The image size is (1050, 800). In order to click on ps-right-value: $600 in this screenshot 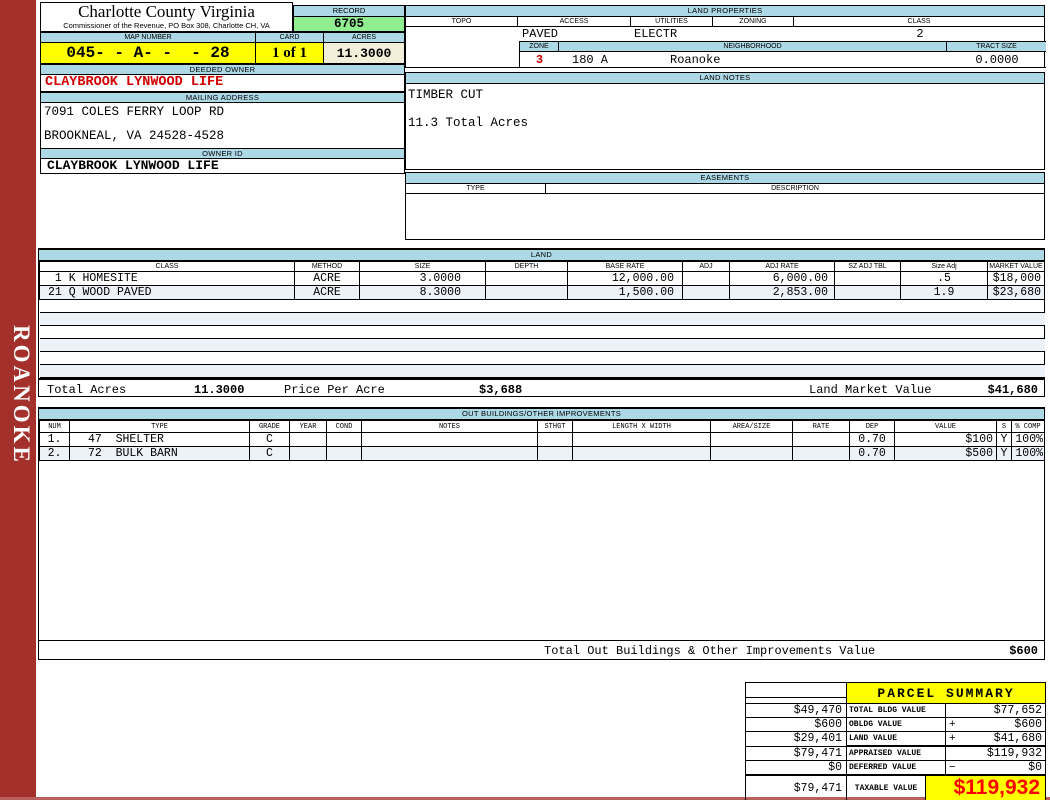, I will do `click(1028, 724)`.